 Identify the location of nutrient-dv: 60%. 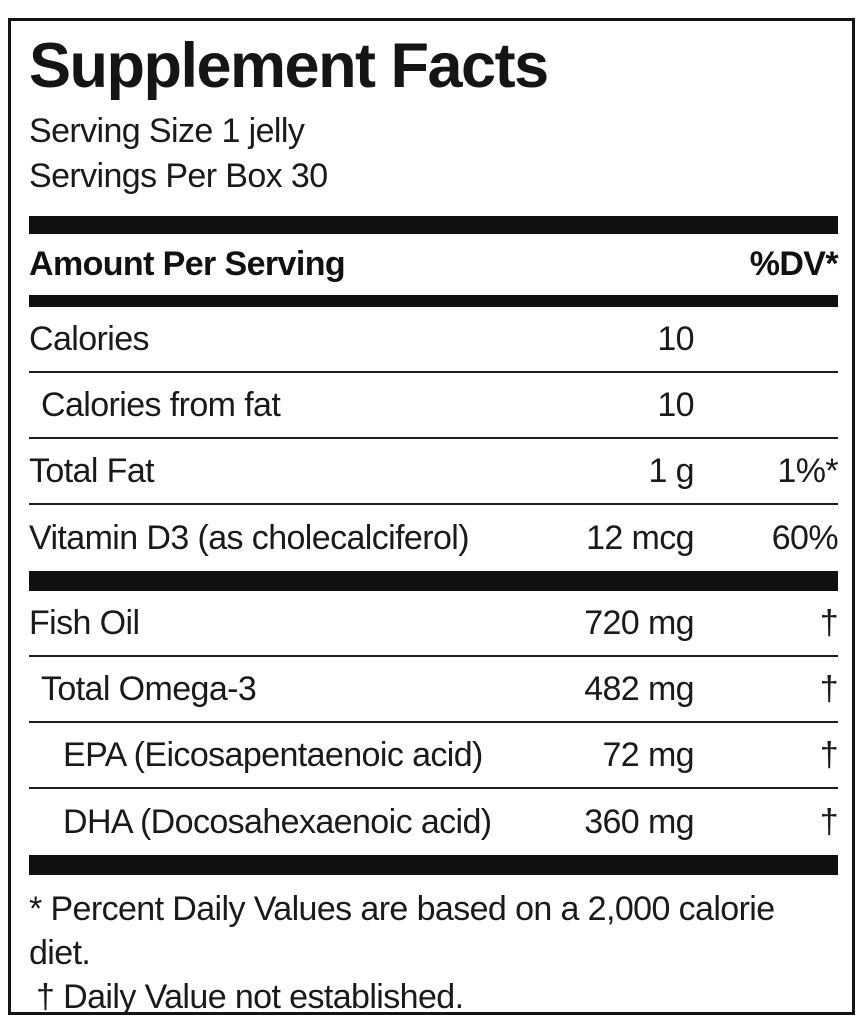
(805, 537).